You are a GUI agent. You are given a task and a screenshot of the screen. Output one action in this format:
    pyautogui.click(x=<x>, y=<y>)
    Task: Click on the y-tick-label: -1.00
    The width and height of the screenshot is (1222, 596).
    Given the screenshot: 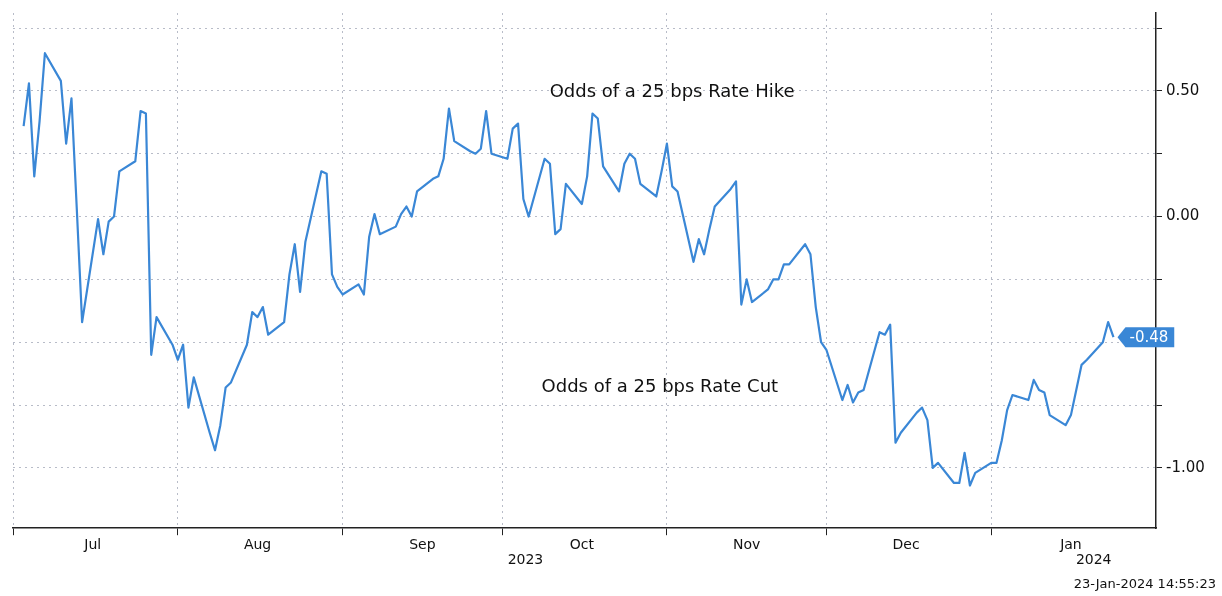 What is the action you would take?
    pyautogui.click(x=1185, y=466)
    